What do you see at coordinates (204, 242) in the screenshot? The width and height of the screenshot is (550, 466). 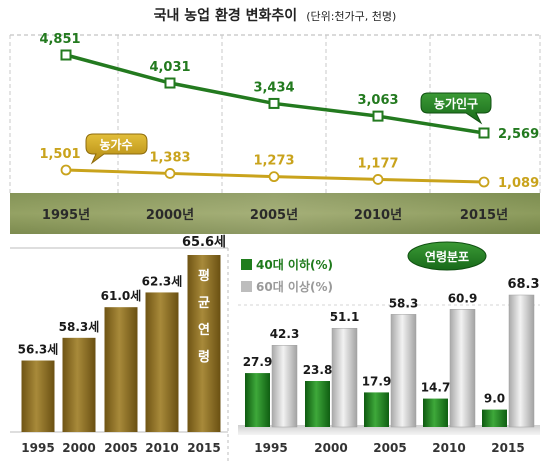 I see `avg-age-value: 65.6세` at bounding box center [204, 242].